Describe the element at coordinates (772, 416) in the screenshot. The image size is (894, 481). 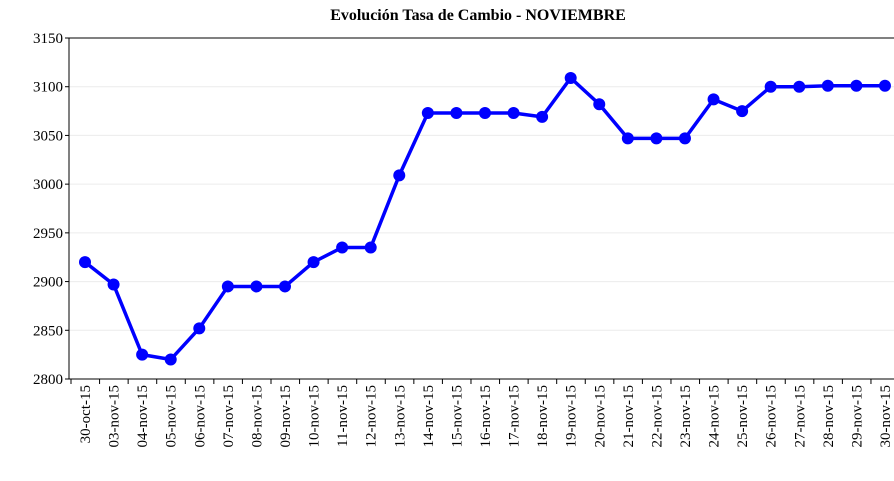
I see `x-tick-label: 26-nov-15` at that location.